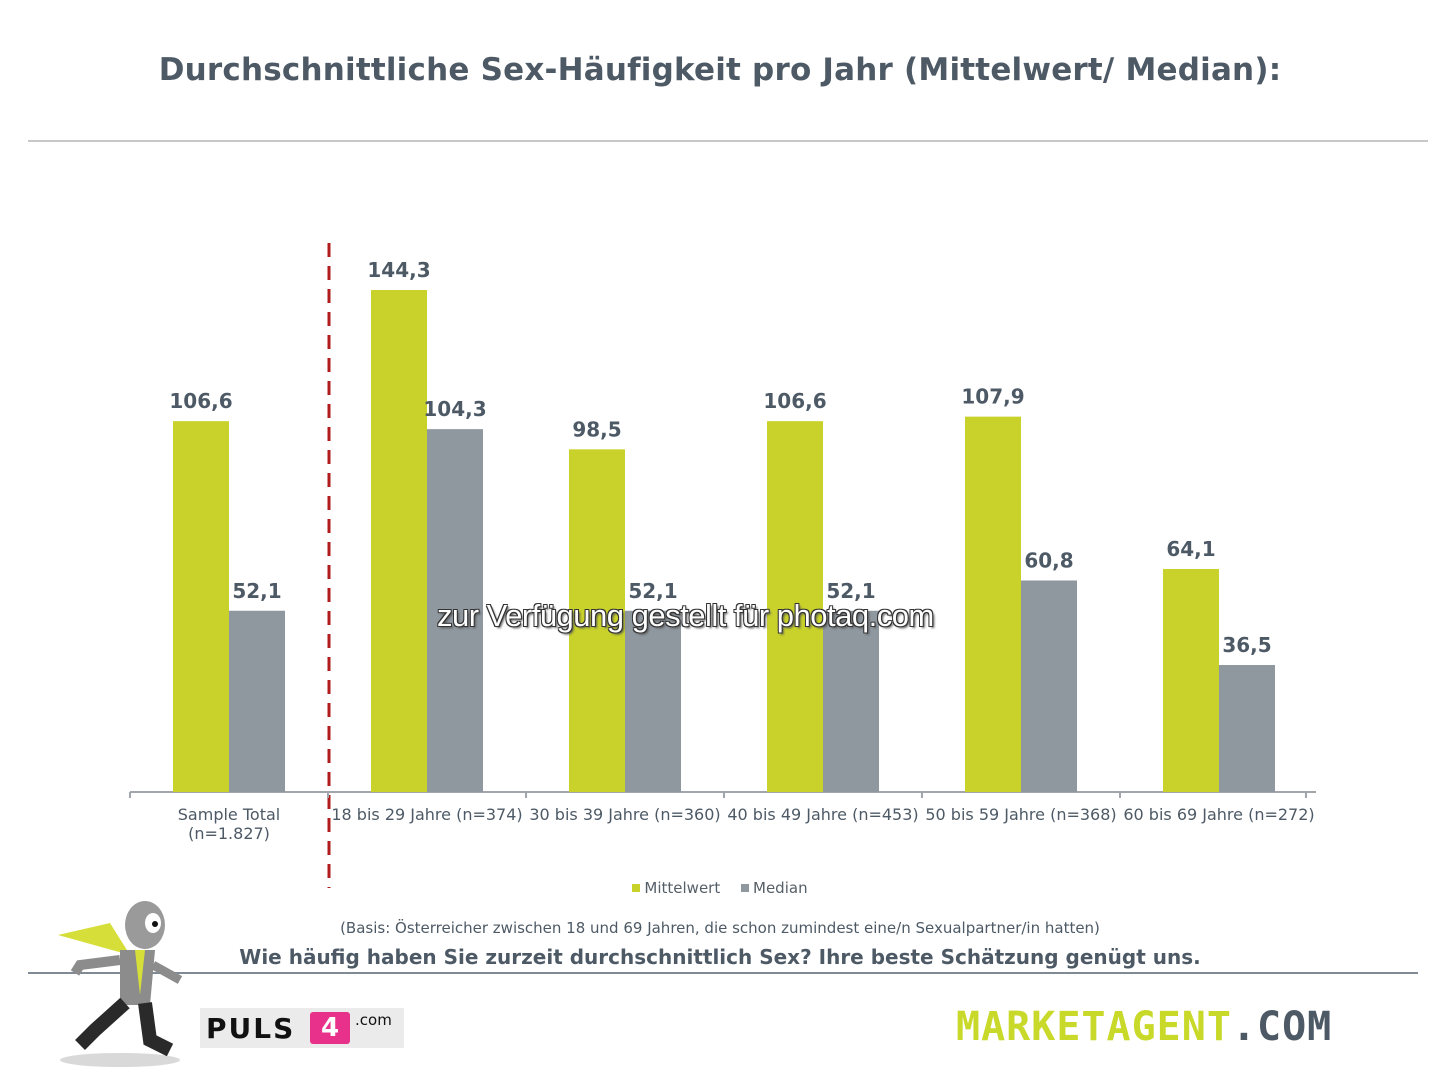 This screenshot has height=1080, width=1440. What do you see at coordinates (728, 141) in the screenshot?
I see `title-divider` at bounding box center [728, 141].